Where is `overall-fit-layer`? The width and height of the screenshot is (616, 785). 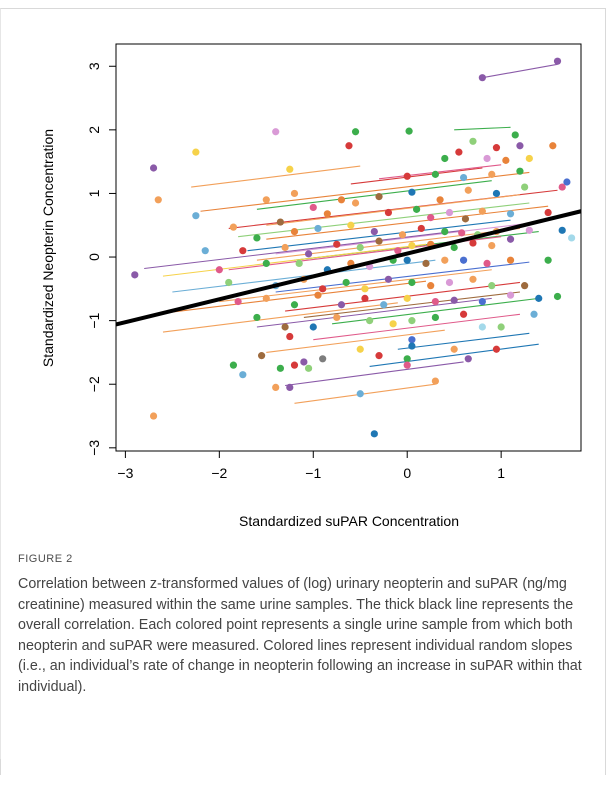
overall-fit-layer is located at coordinates (348, 268).